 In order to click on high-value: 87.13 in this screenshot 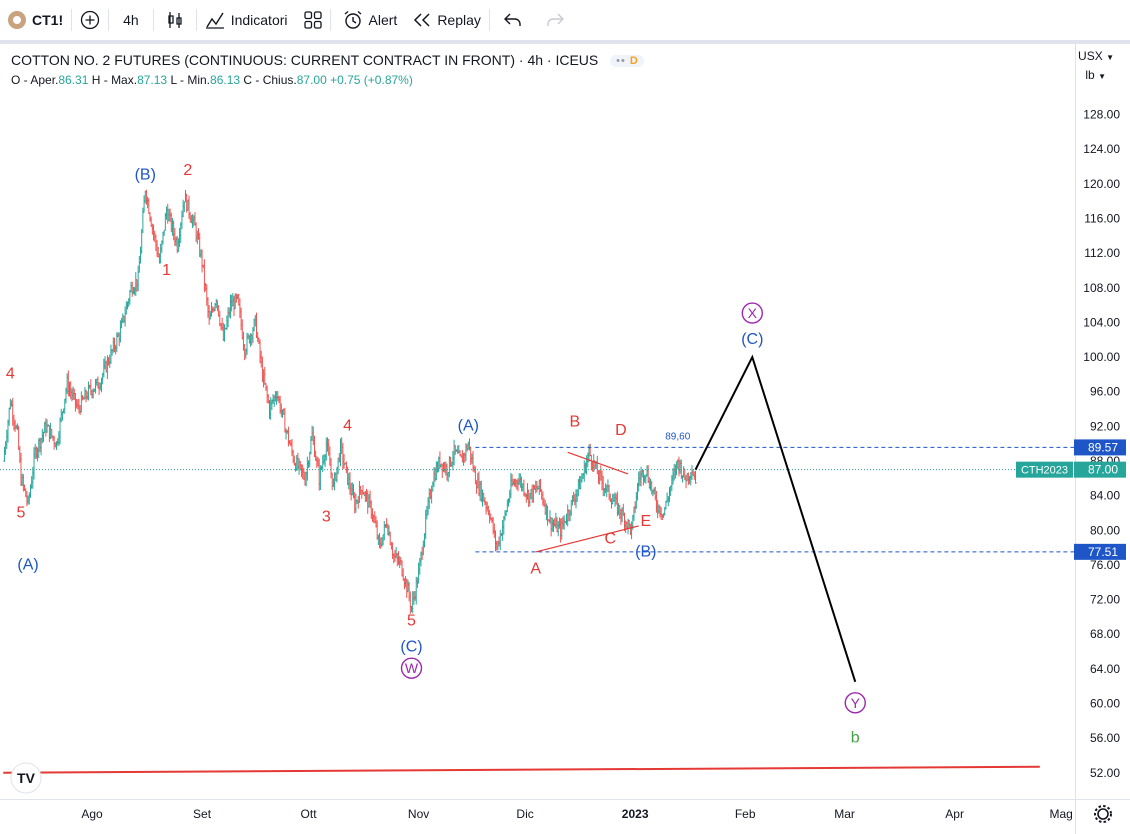, I will do `click(152, 80)`.